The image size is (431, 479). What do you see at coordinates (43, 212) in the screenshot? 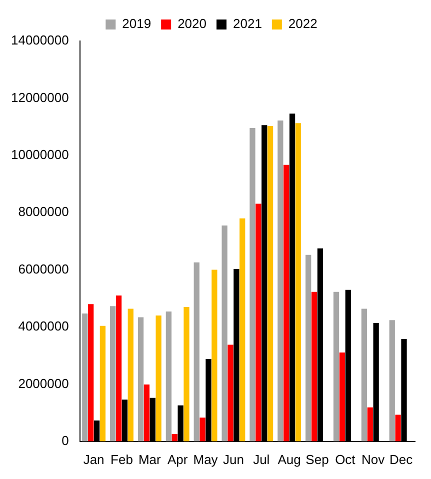
I see `y-tick-label: 8000000` at bounding box center [43, 212].